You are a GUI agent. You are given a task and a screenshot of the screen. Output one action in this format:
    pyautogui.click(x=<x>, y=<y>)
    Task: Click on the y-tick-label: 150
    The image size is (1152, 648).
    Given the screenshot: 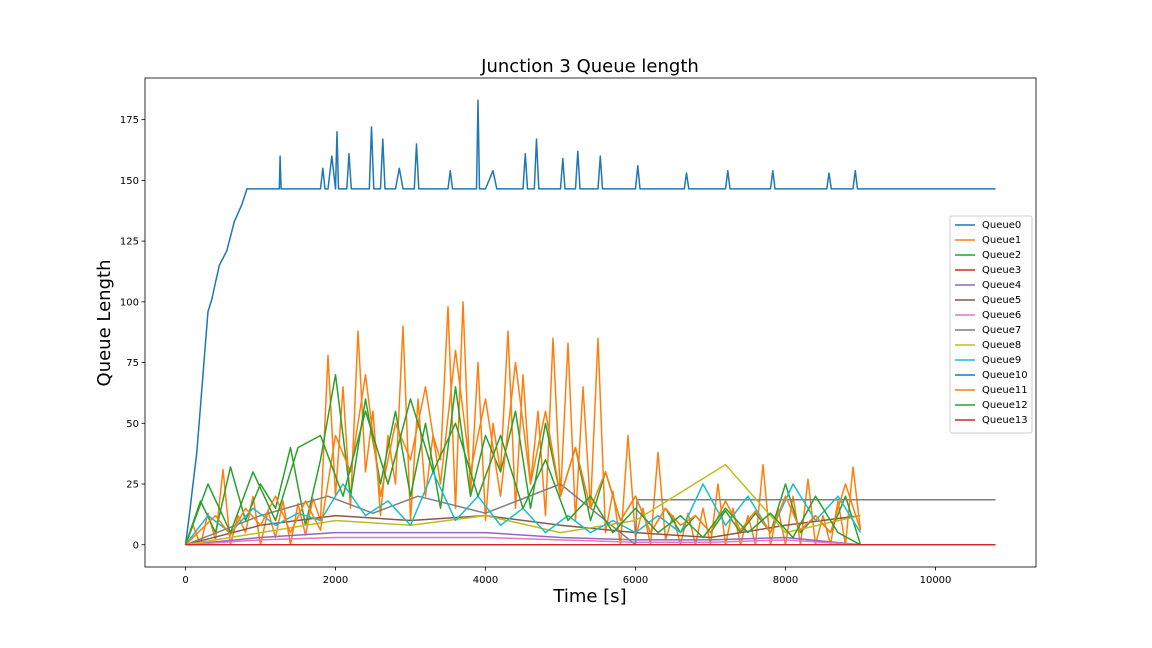 What is the action you would take?
    pyautogui.click(x=129, y=181)
    